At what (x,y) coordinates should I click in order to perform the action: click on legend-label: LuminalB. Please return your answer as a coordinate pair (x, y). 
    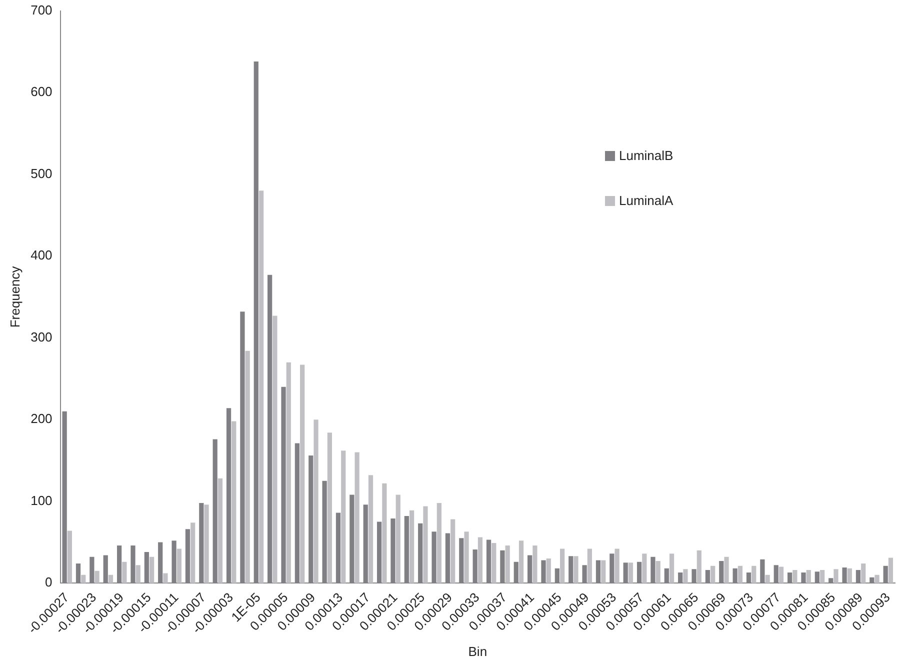
    Looking at the image, I should click on (646, 155).